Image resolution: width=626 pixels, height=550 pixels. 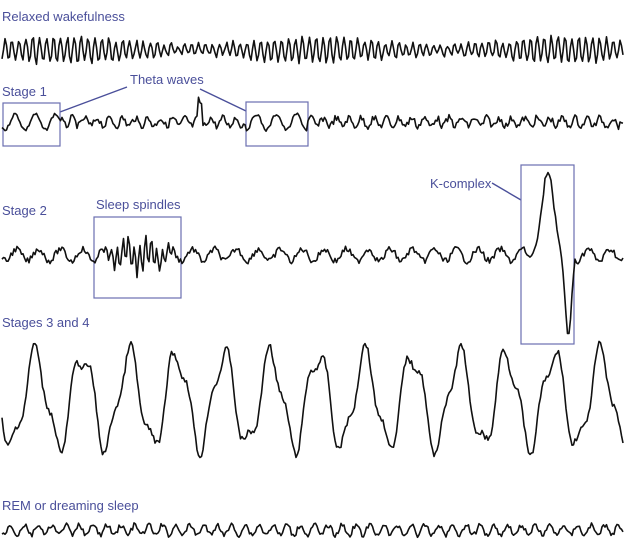 What do you see at coordinates (138, 204) in the screenshot?
I see `label-sleep-spindles: Sleep spindles` at bounding box center [138, 204].